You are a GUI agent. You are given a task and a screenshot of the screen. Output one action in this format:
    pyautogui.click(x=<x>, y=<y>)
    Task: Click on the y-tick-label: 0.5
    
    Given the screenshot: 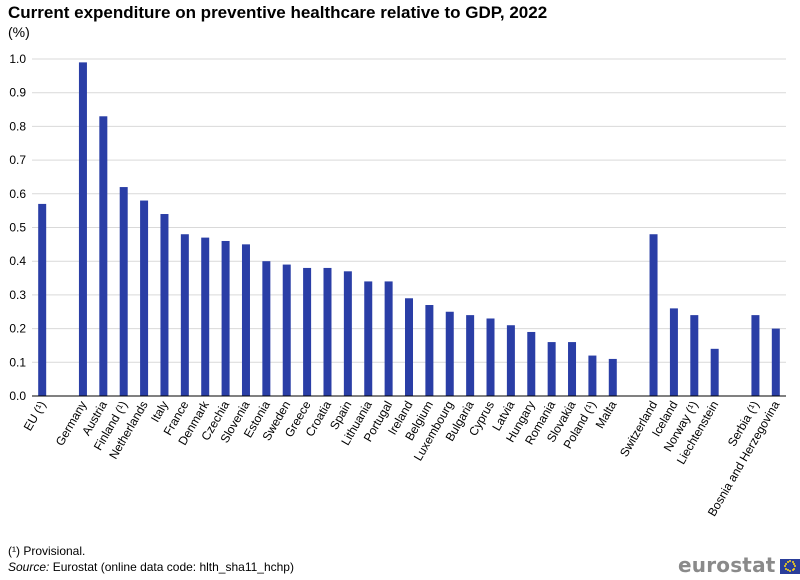 What is the action you would take?
    pyautogui.click(x=17, y=228)
    